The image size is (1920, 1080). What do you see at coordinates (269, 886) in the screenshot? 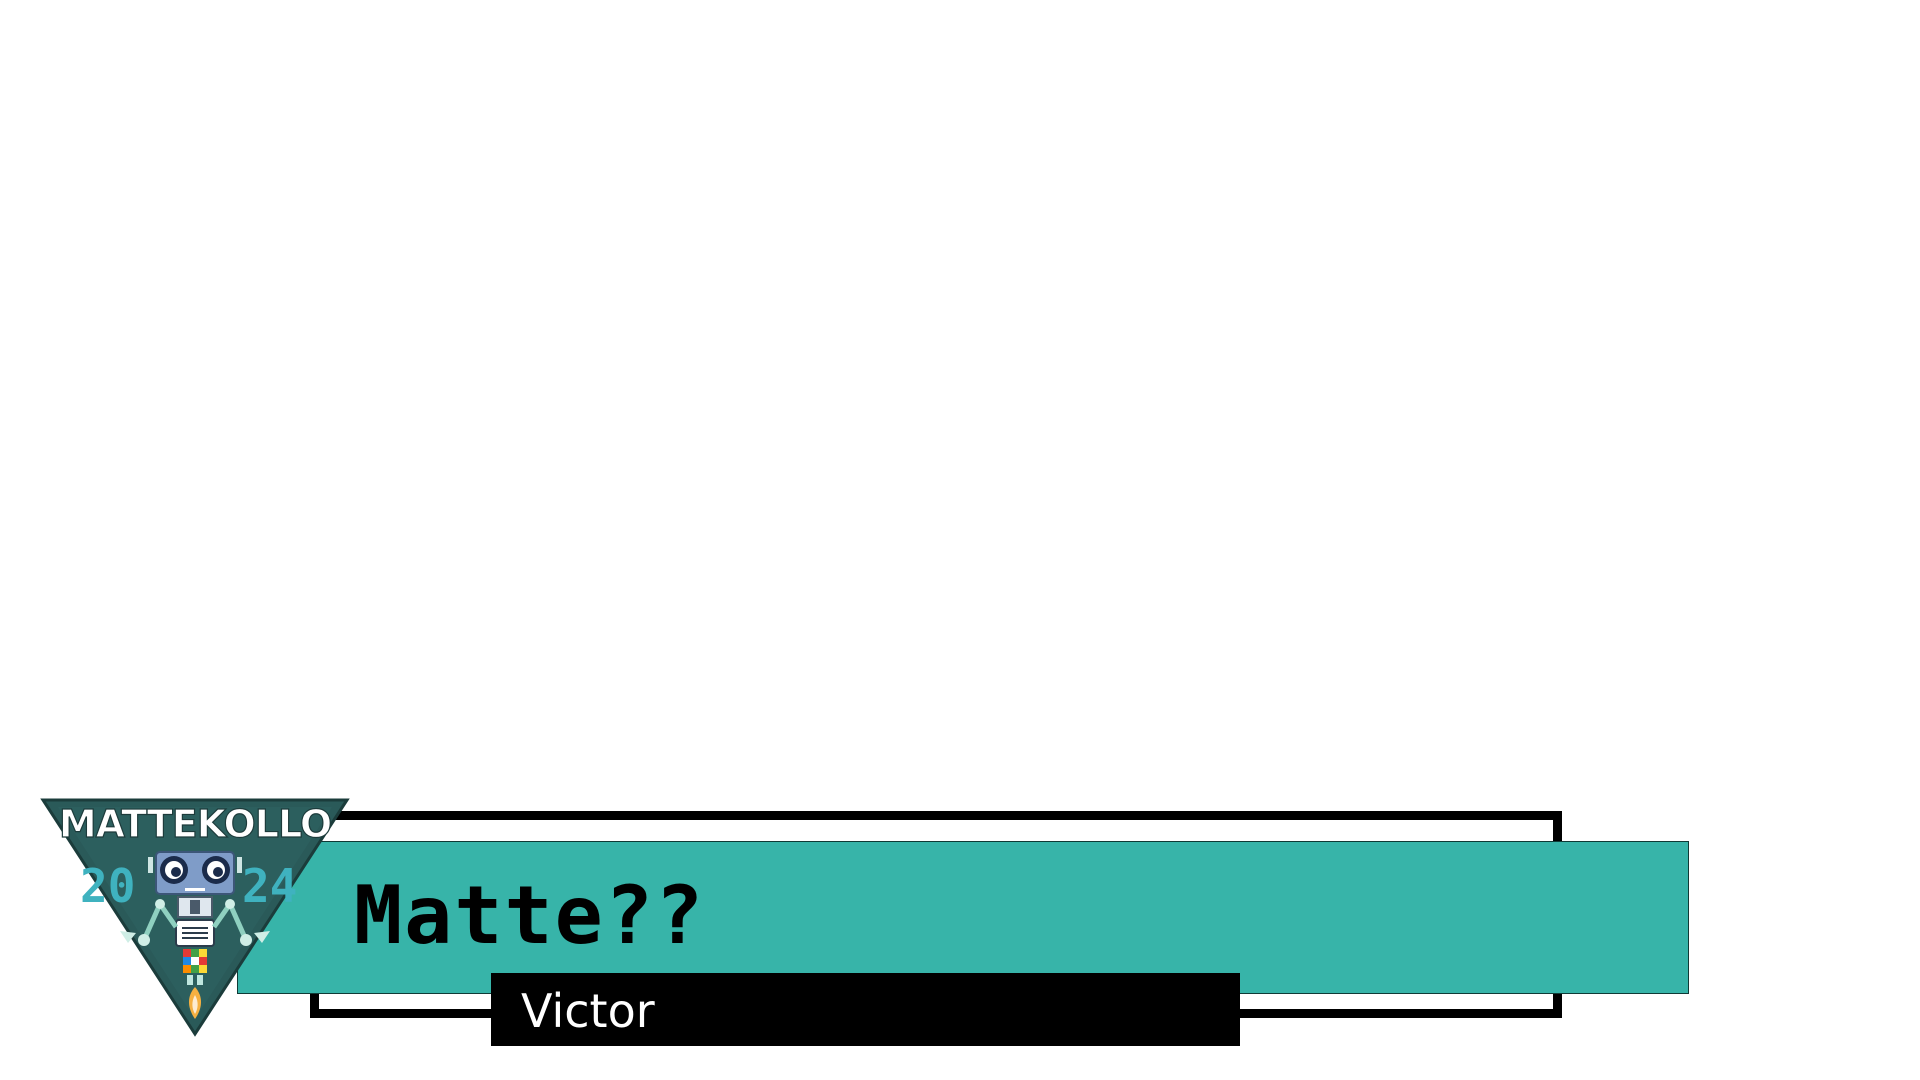
I see `logo-year-right: 24` at bounding box center [269, 886].